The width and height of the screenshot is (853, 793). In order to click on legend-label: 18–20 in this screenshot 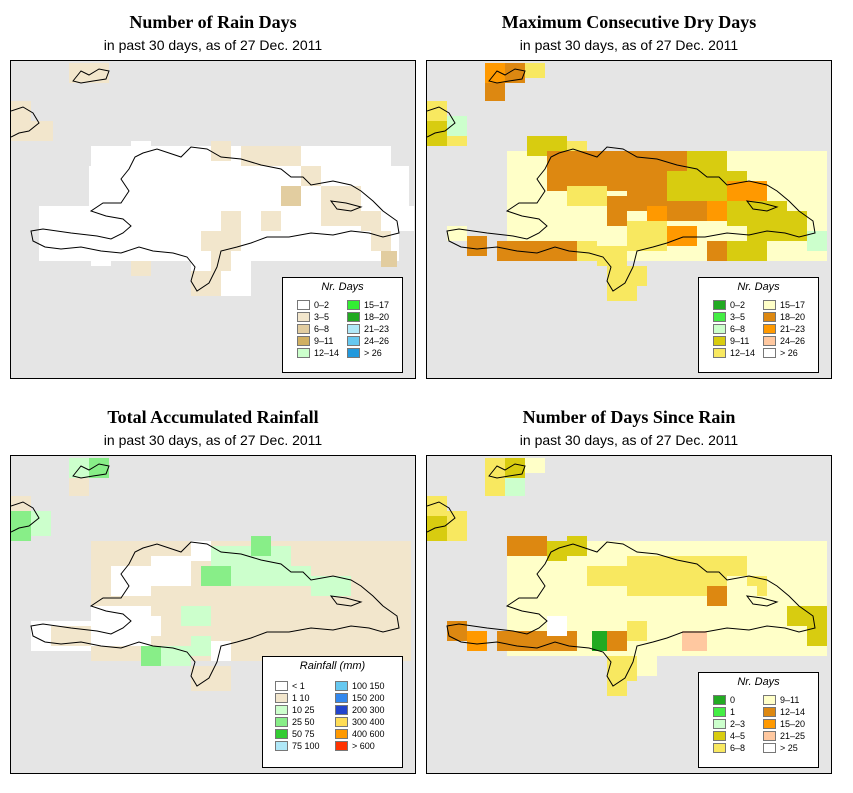, I will do `click(377, 317)`.